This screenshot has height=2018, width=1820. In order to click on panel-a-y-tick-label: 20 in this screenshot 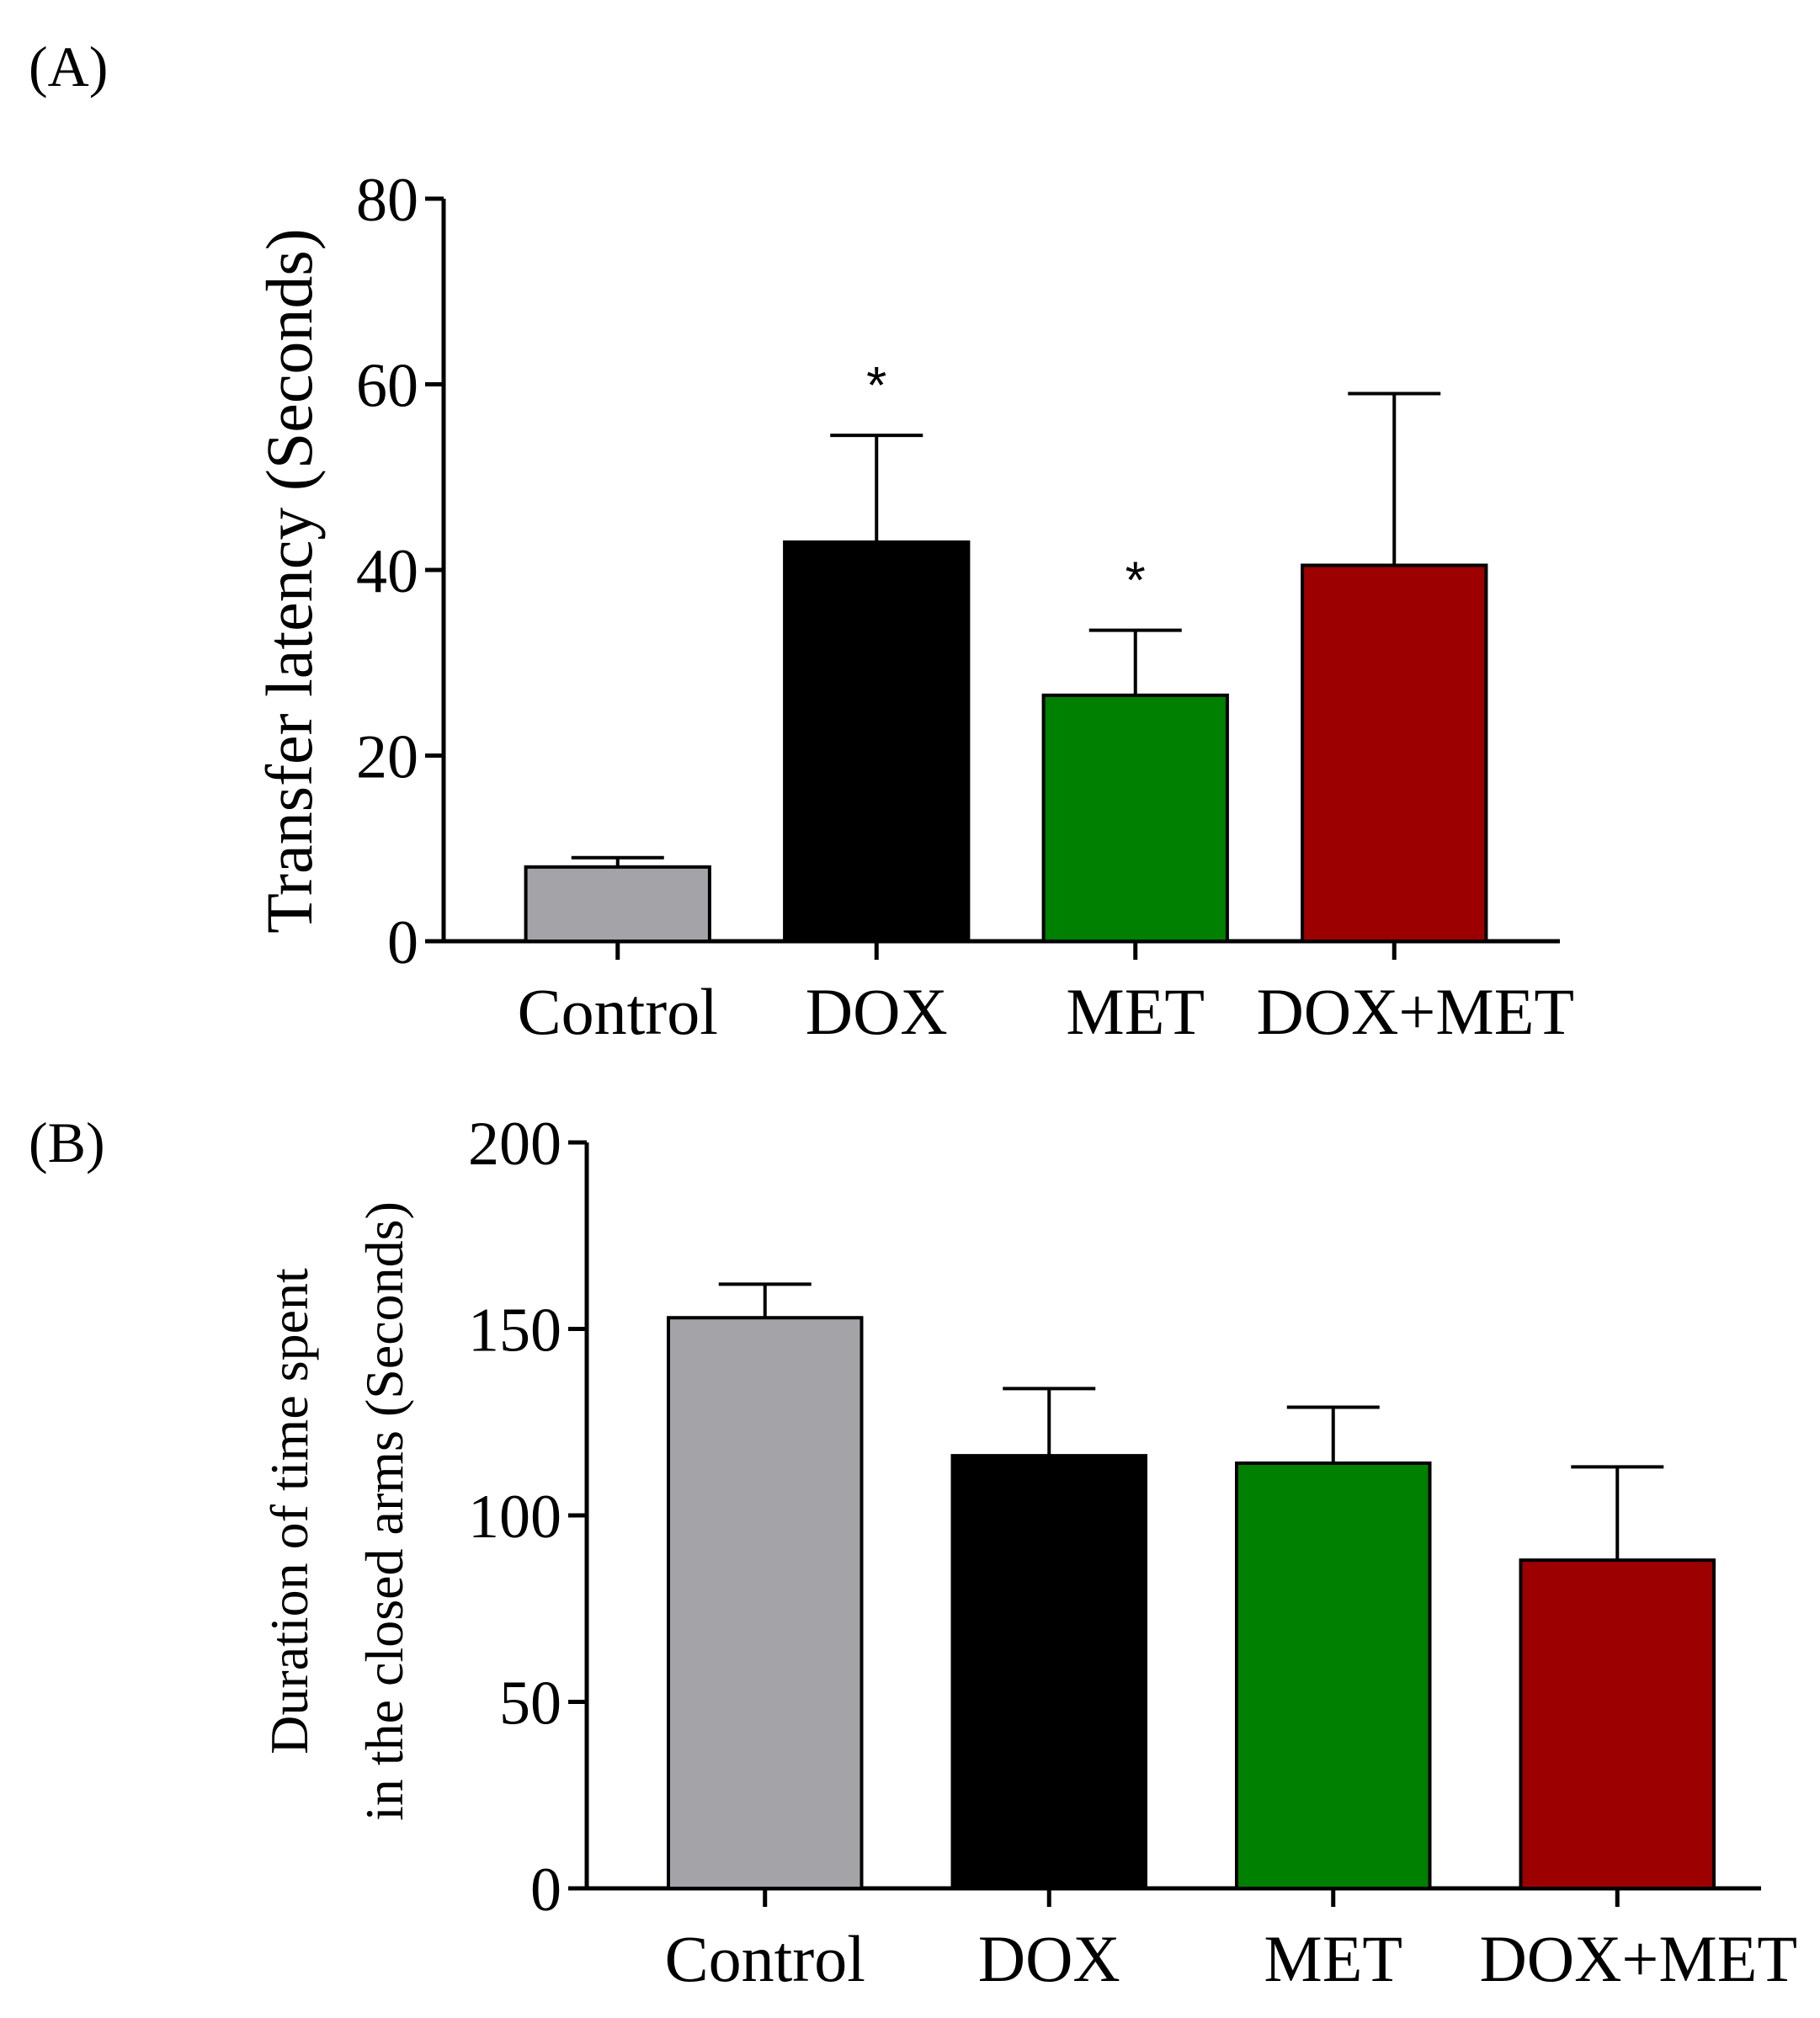, I will do `click(387, 757)`.